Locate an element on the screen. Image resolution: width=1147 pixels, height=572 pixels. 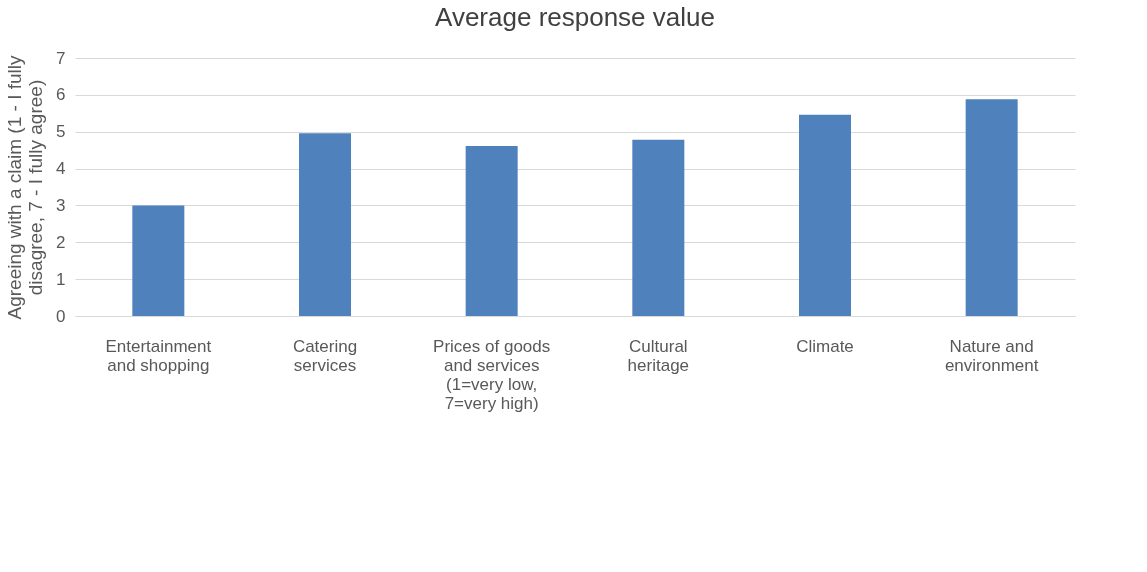
x-tick-label: Catering services is located at coordinates (325, 355).